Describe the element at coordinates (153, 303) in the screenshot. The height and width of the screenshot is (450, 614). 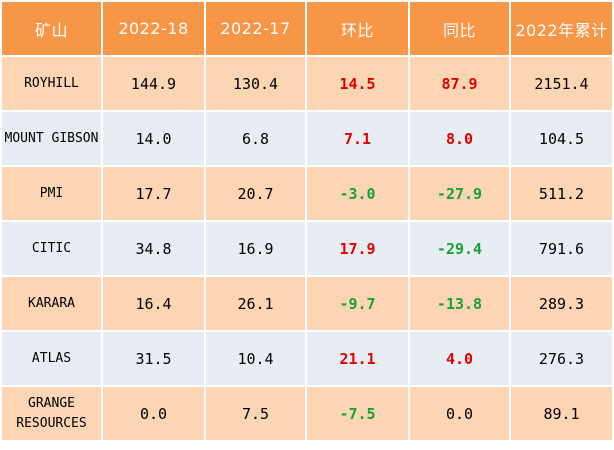
I see `cell-week-18: 16.4` at that location.